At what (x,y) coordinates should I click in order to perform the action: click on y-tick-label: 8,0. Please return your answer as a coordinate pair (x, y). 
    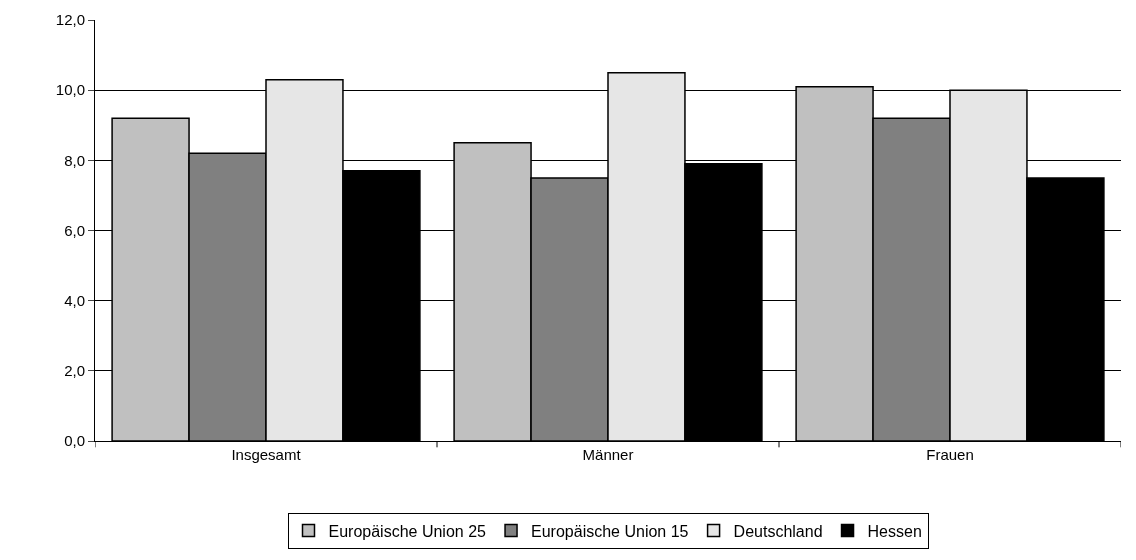
    Looking at the image, I should click on (74, 160).